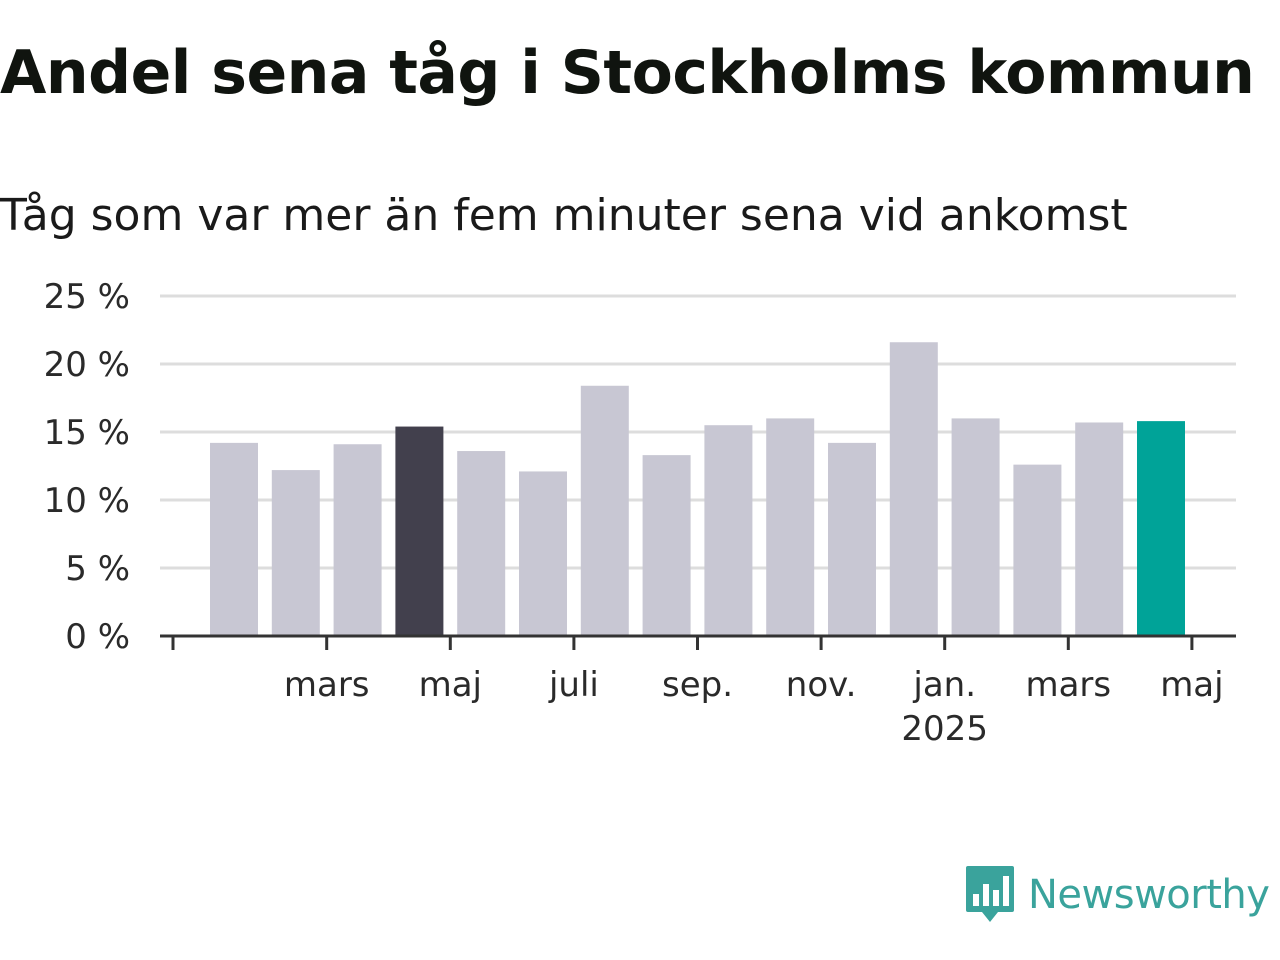  Describe the element at coordinates (87, 433) in the screenshot. I see `y-tick-label: 15 %` at that location.